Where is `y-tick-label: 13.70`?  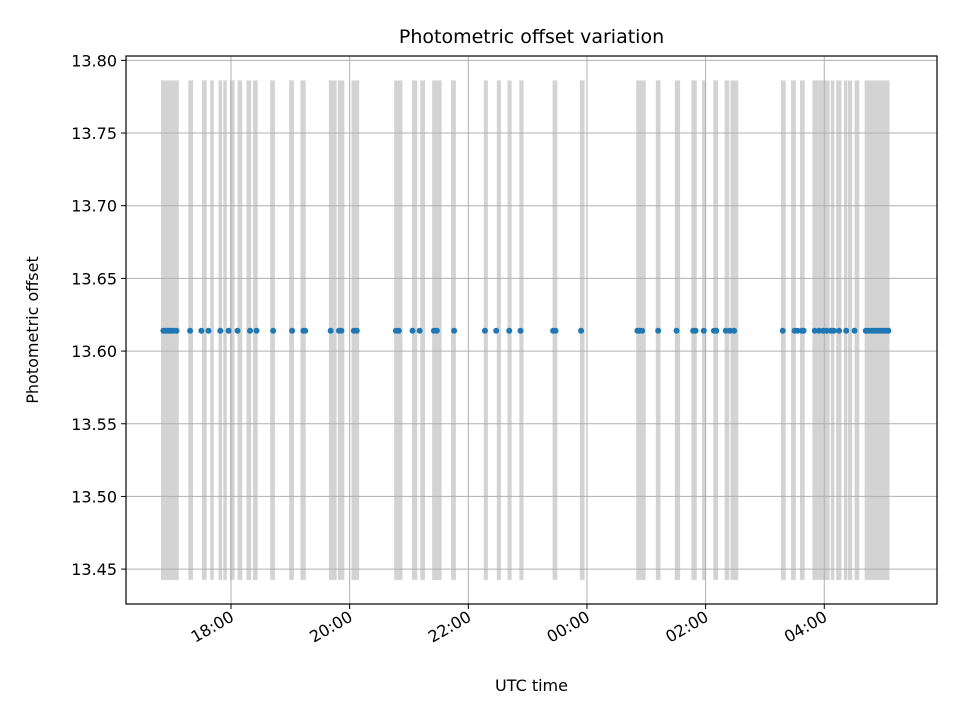 y-tick-label: 13.70 is located at coordinates (94, 206).